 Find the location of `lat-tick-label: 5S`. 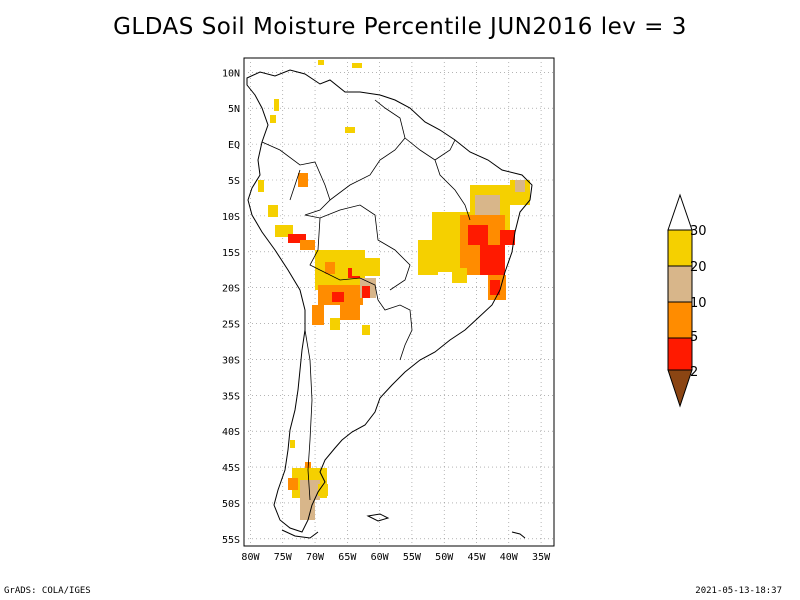

lat-tick-label: 5S is located at coordinates (234, 181).